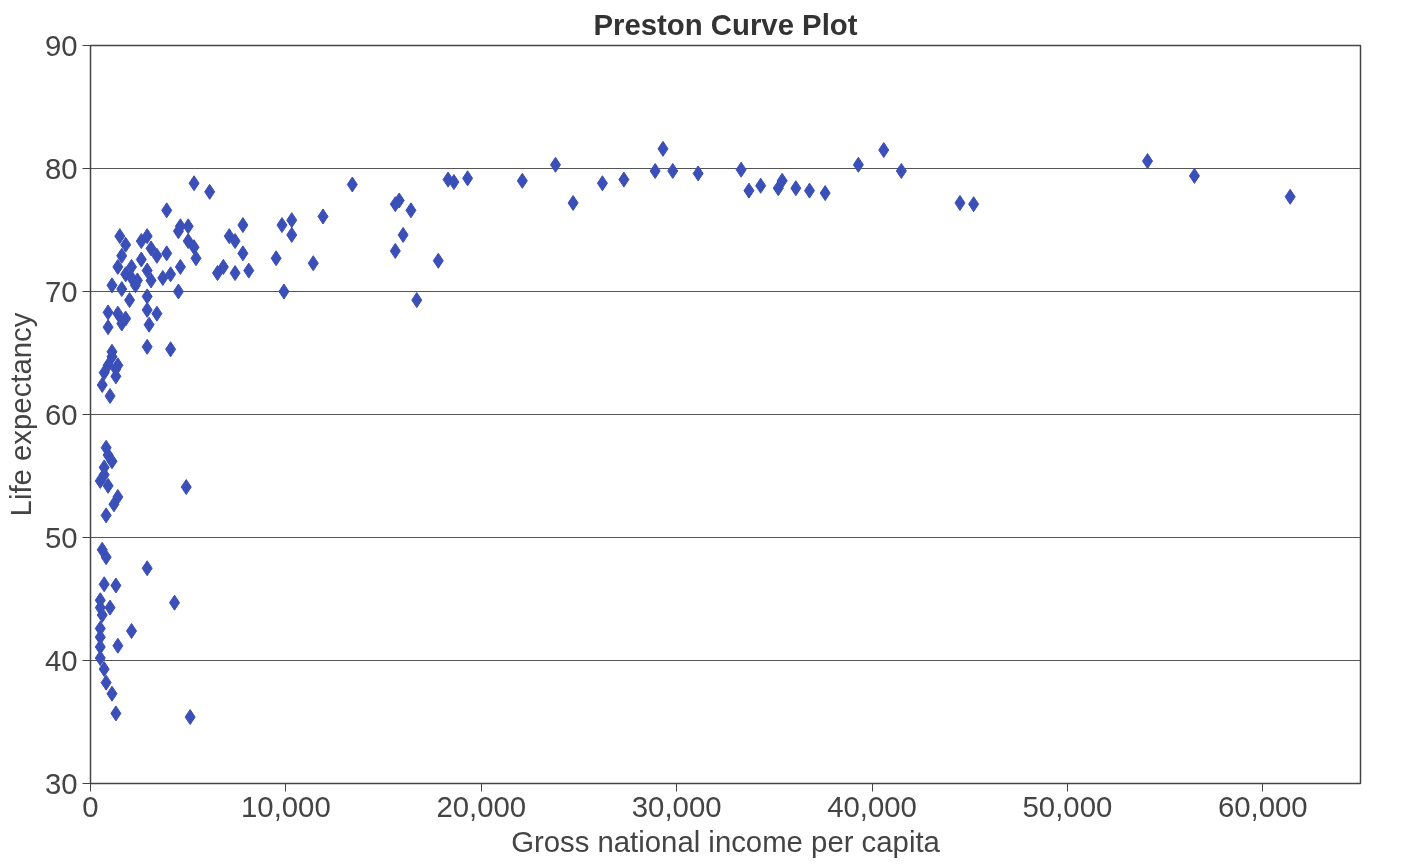 Image resolution: width=1411 pixels, height=868 pixels. What do you see at coordinates (872, 806) in the screenshot?
I see `x-tick-label: 40,000` at bounding box center [872, 806].